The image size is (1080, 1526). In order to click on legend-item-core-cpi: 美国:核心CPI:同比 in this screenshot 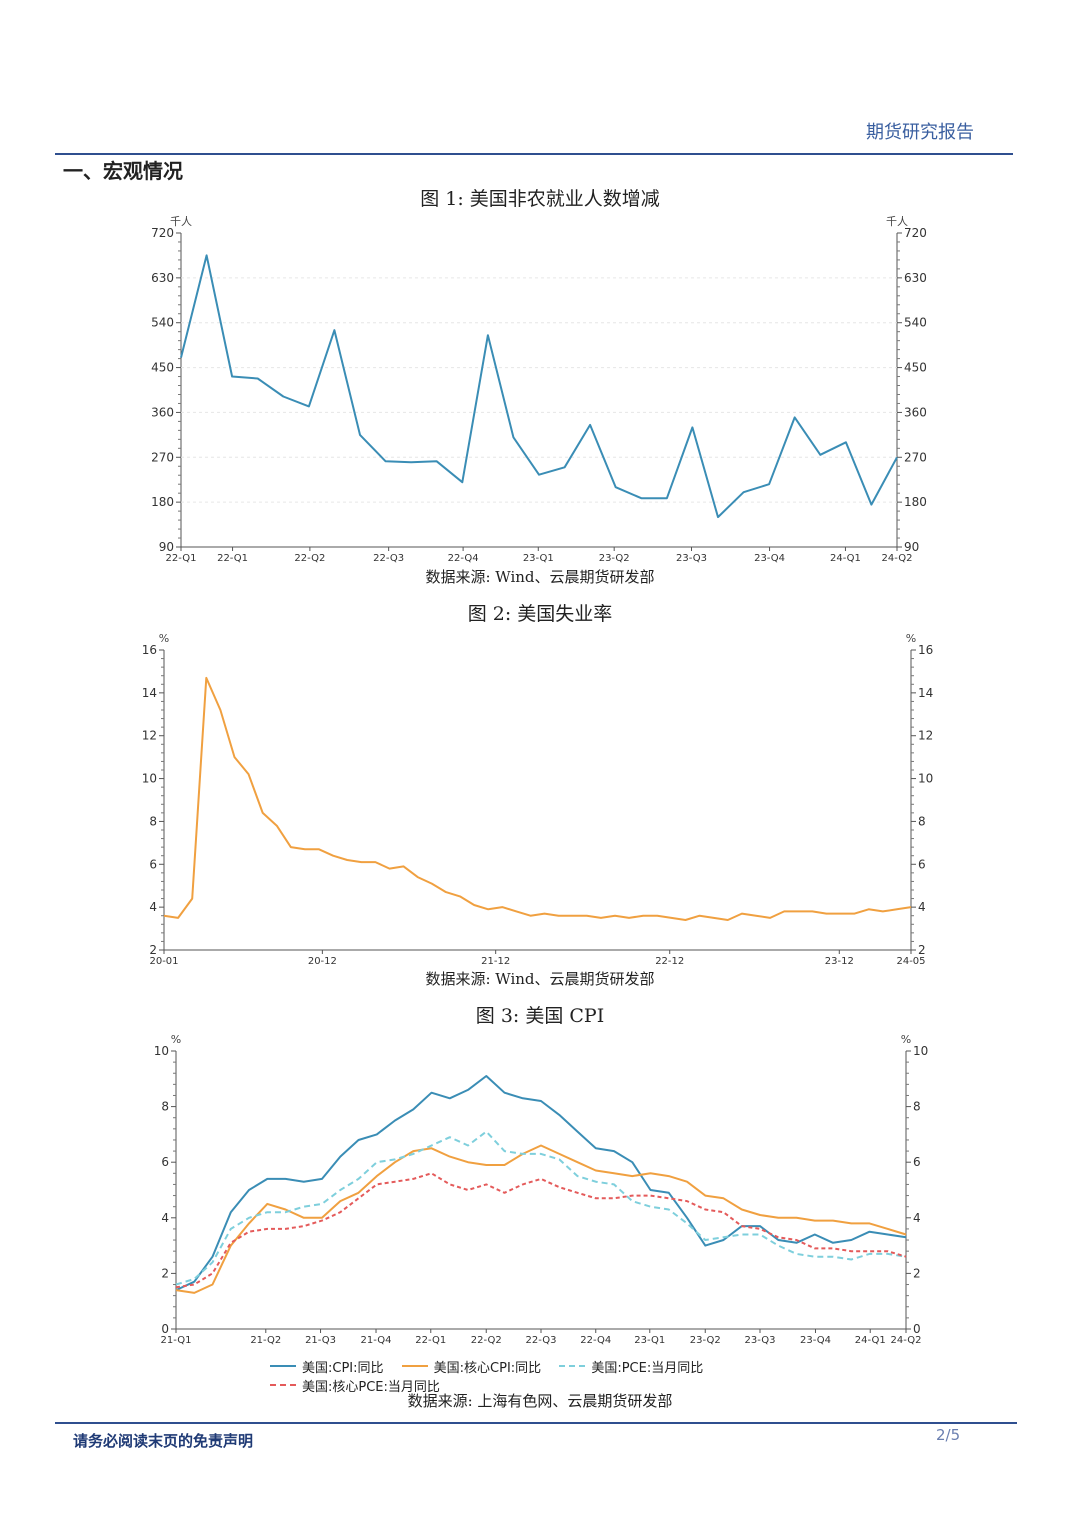, I will do `click(471, 1366)`.